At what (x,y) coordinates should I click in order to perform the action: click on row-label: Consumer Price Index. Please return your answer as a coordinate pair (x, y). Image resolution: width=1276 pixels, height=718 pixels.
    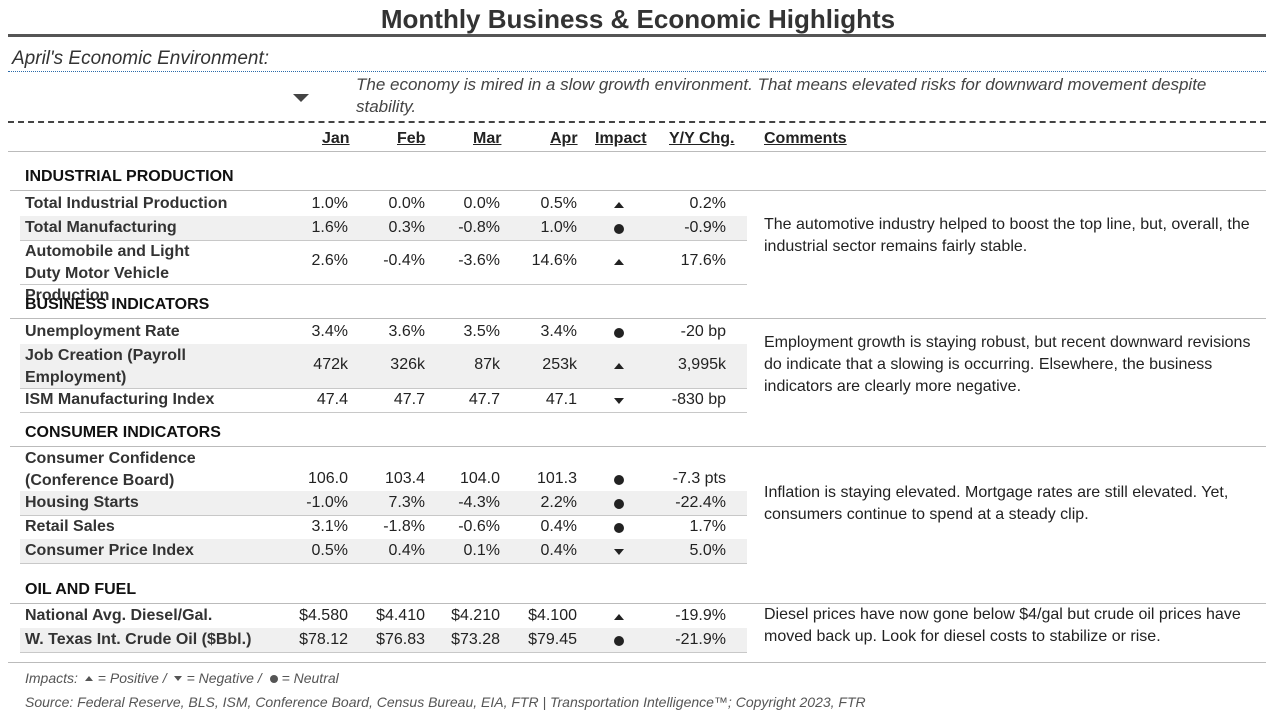
    Looking at the image, I should click on (109, 550).